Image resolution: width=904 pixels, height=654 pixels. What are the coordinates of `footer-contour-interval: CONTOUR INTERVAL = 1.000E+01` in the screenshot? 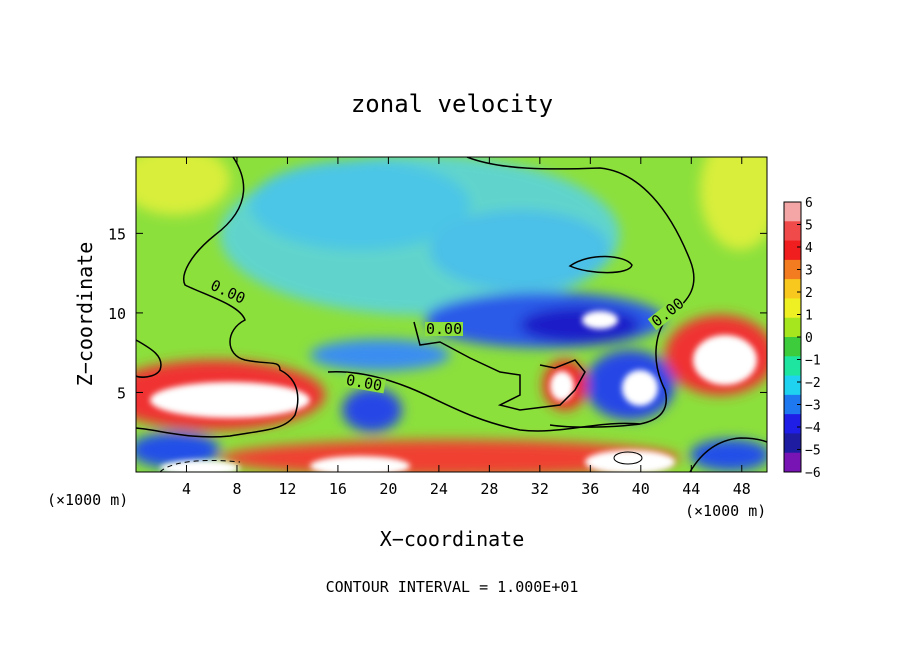 It's located at (452, 587).